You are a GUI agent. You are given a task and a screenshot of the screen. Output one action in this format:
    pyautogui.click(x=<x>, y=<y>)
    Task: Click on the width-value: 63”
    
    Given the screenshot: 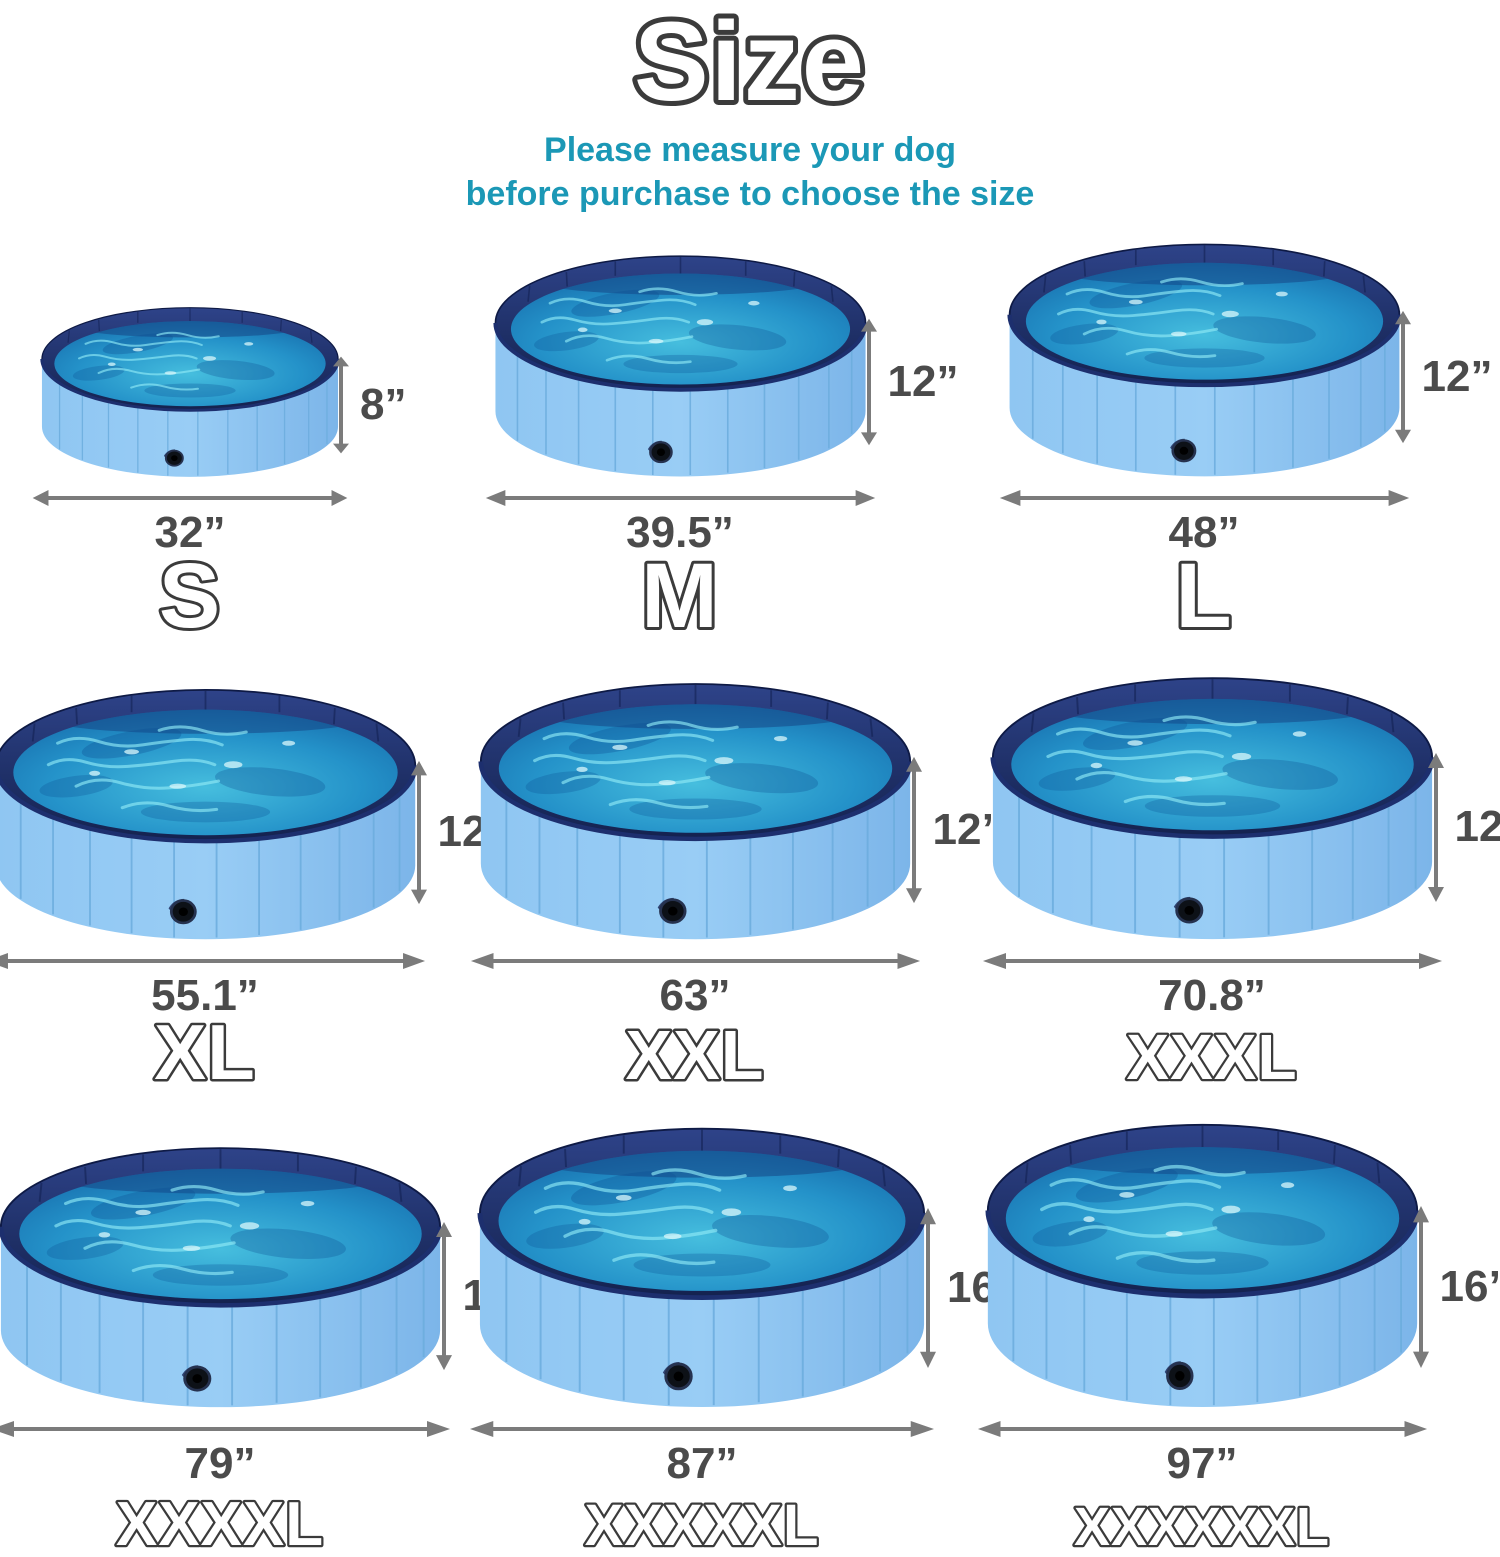 What is the action you would take?
    pyautogui.click(x=695, y=996)
    